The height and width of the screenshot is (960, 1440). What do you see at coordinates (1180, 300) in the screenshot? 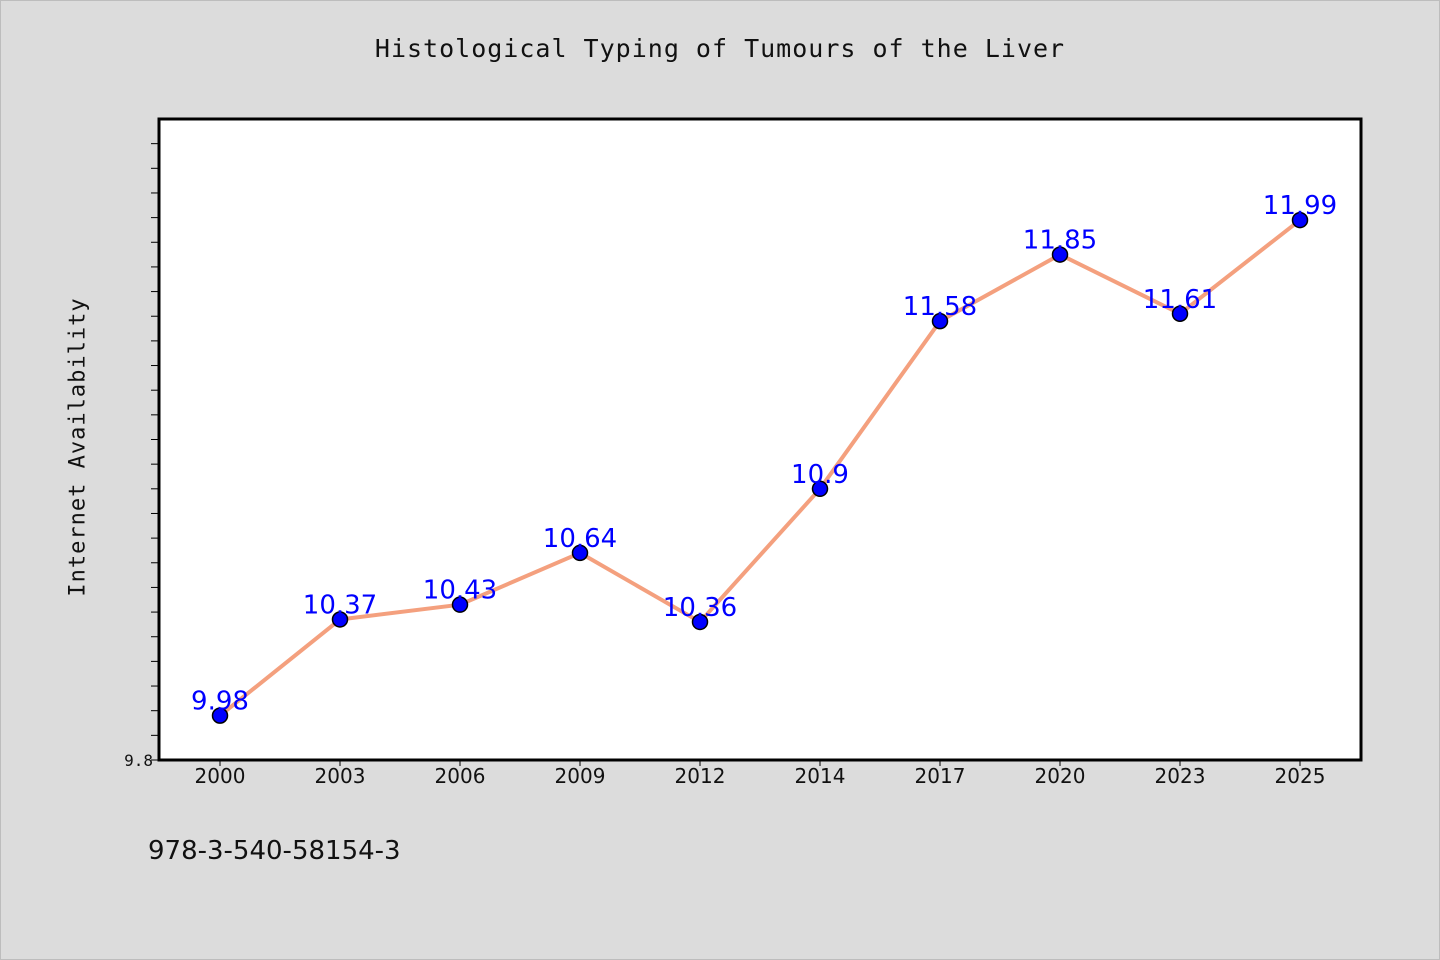
I see `data-label: 11.61` at bounding box center [1180, 300].